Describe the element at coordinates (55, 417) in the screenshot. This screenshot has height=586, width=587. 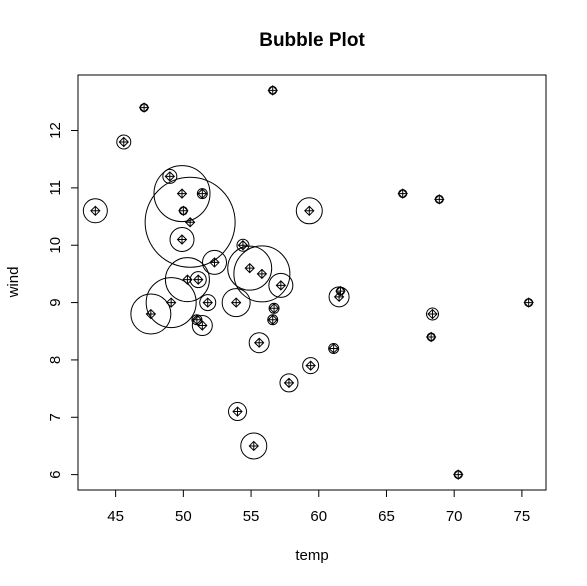
I see `y-tick-label: 7` at that location.